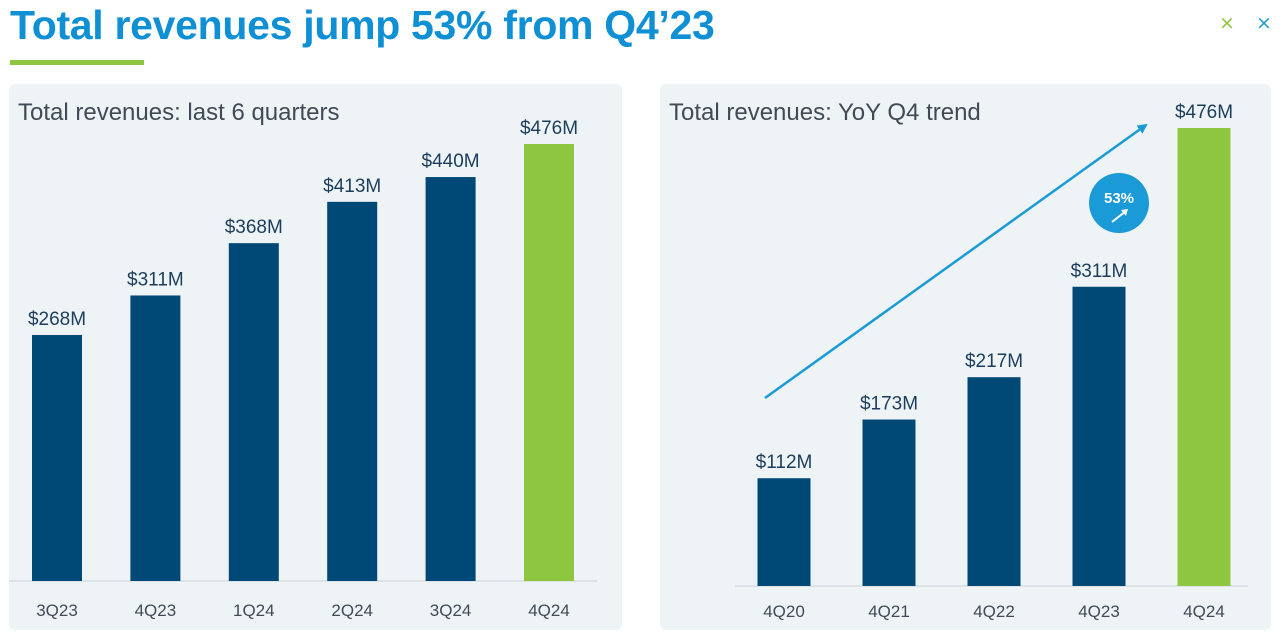 The height and width of the screenshot is (638, 1280). I want to click on quarterly-tick-2q24: 2Q24, so click(352, 610).